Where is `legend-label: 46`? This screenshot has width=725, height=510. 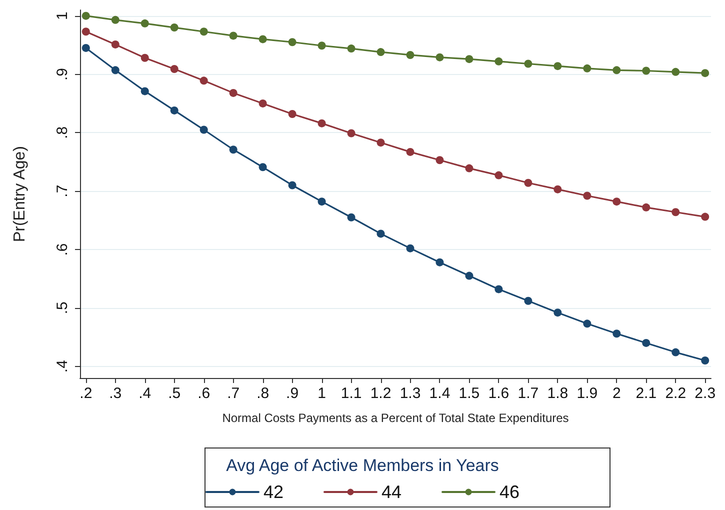
legend-label: 46 is located at coordinates (510, 492).